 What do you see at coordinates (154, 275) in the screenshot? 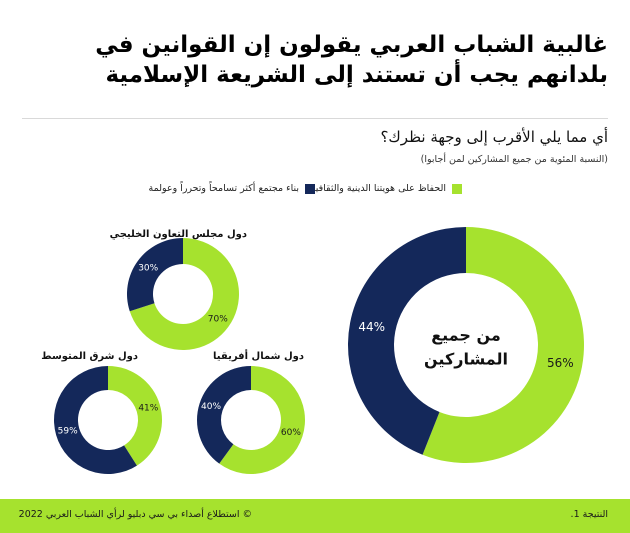
I see `donut-slice-gcc-tolerant` at bounding box center [154, 275].